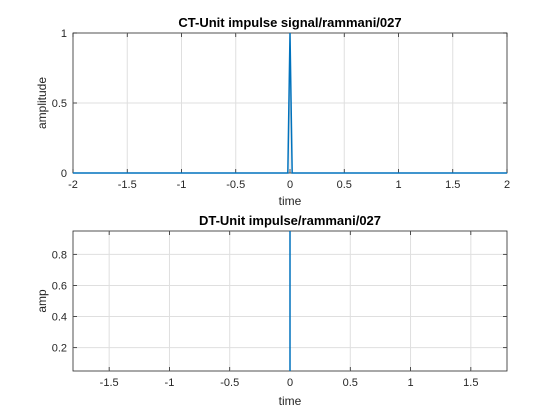 The width and height of the screenshot is (560, 420). Describe the element at coordinates (59, 318) in the screenshot. I see `y-tick-label: 0.4` at that location.